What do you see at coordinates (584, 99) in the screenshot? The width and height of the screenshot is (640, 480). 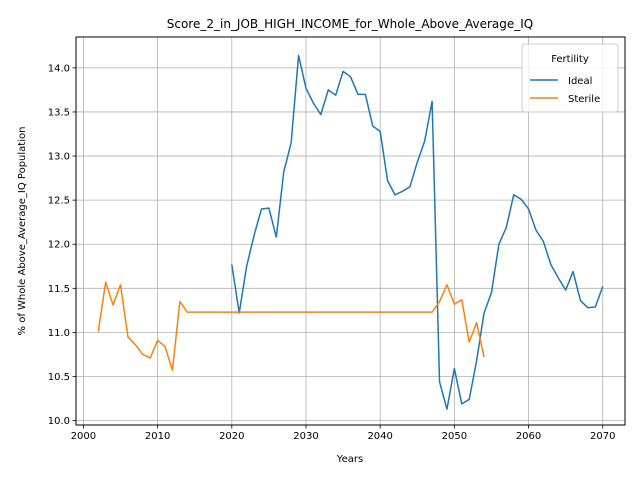 I see `legend-label-sterile: Sterile` at bounding box center [584, 99].